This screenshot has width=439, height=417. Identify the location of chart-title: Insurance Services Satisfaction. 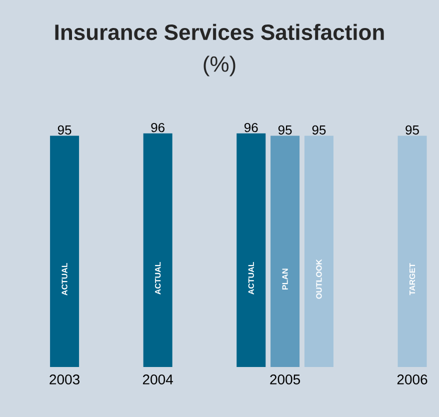
(219, 32).